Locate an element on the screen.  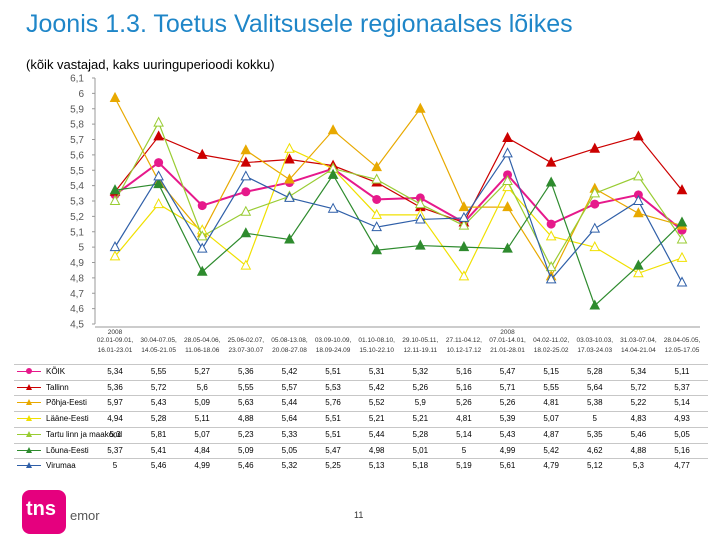
x-tick-label-bottom: 12.11-19.11 is located at coordinates (420, 350).